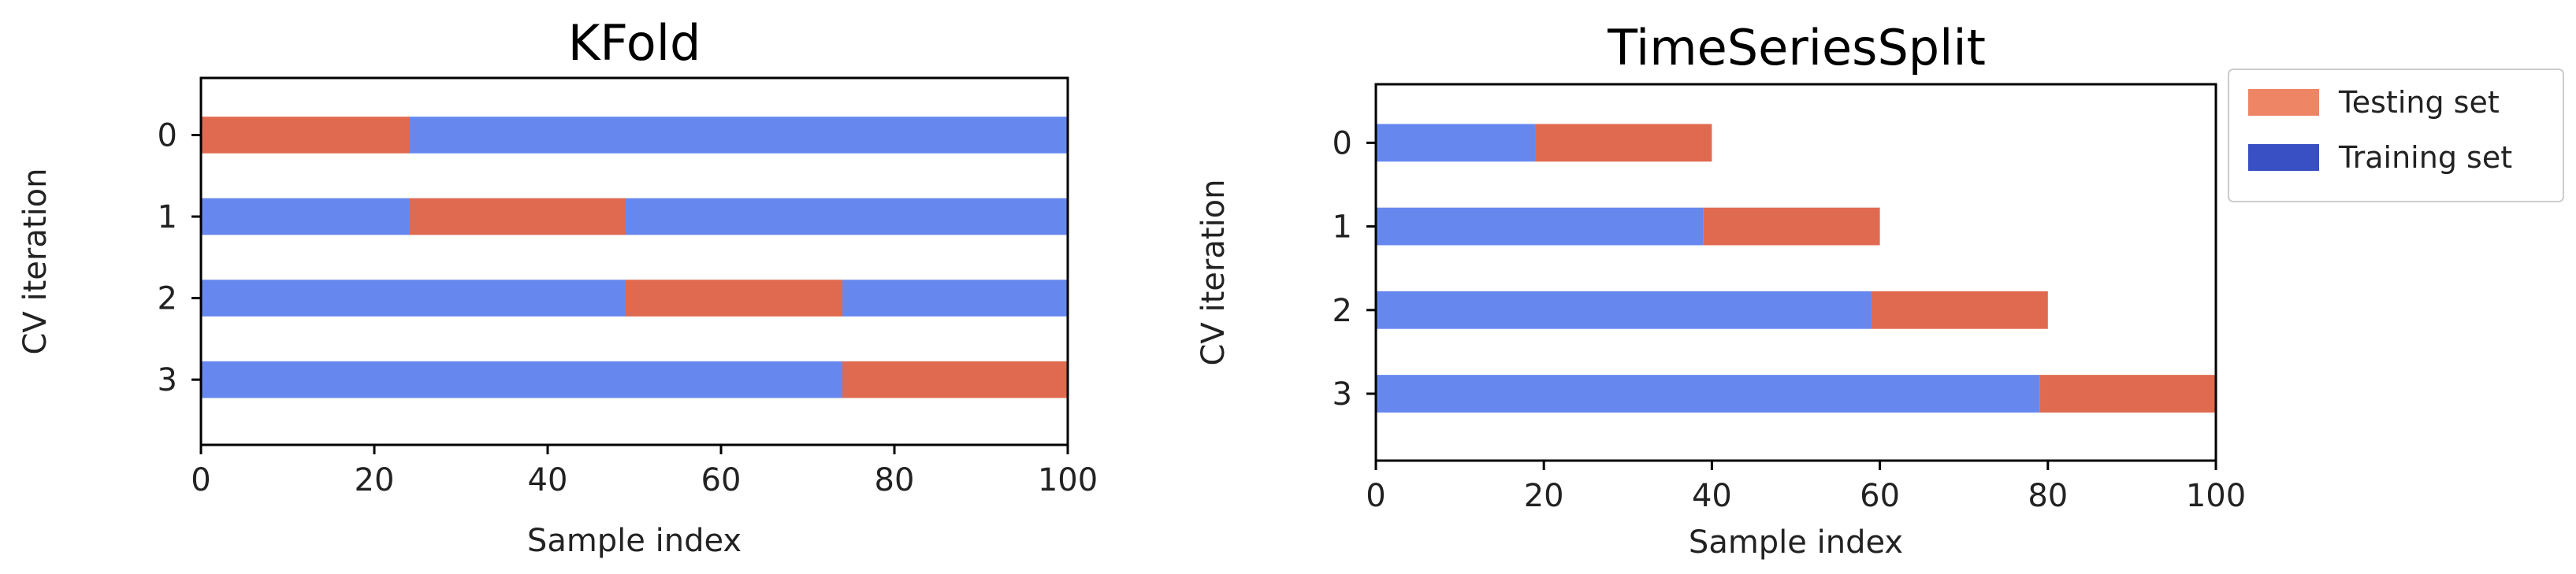  What do you see at coordinates (375, 480) in the screenshot?
I see `kfold-x-tick-label-20: 20` at bounding box center [375, 480].